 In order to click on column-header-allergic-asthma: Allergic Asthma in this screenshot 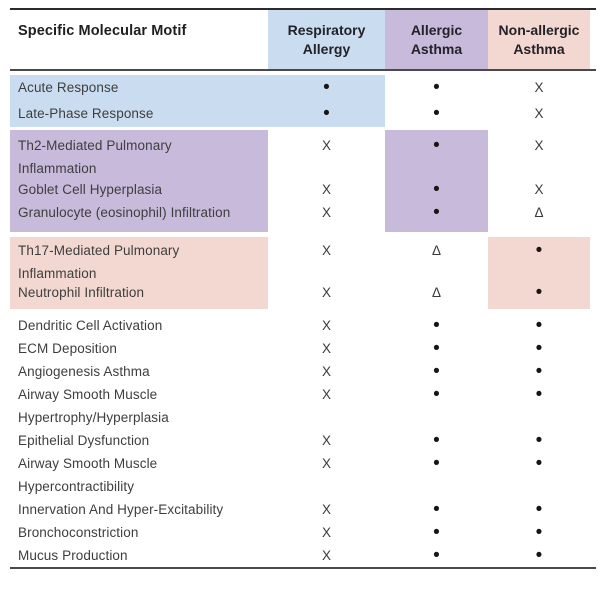, I will do `click(436, 39)`.